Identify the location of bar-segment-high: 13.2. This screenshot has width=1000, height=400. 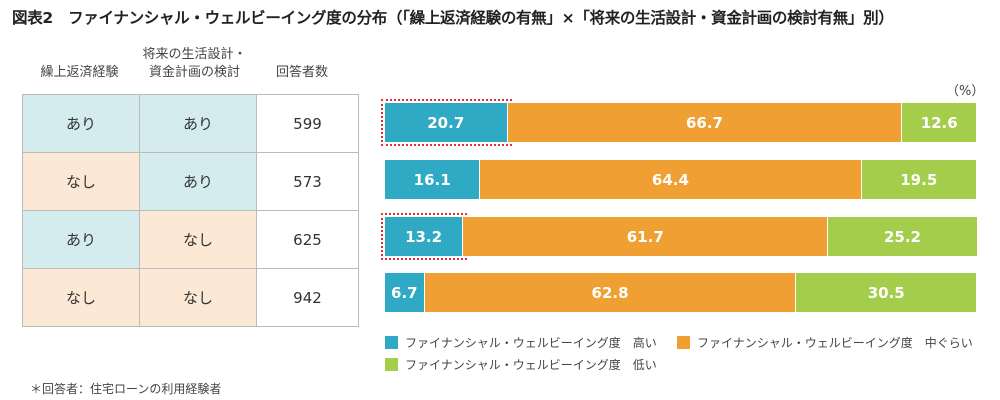
(424, 236).